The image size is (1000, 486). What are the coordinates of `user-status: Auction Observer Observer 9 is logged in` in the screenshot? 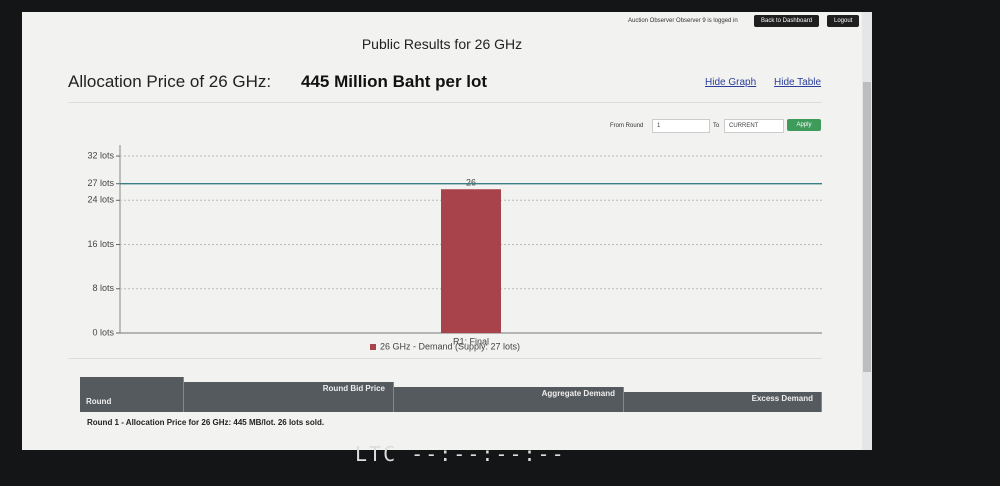 It's located at (683, 21).